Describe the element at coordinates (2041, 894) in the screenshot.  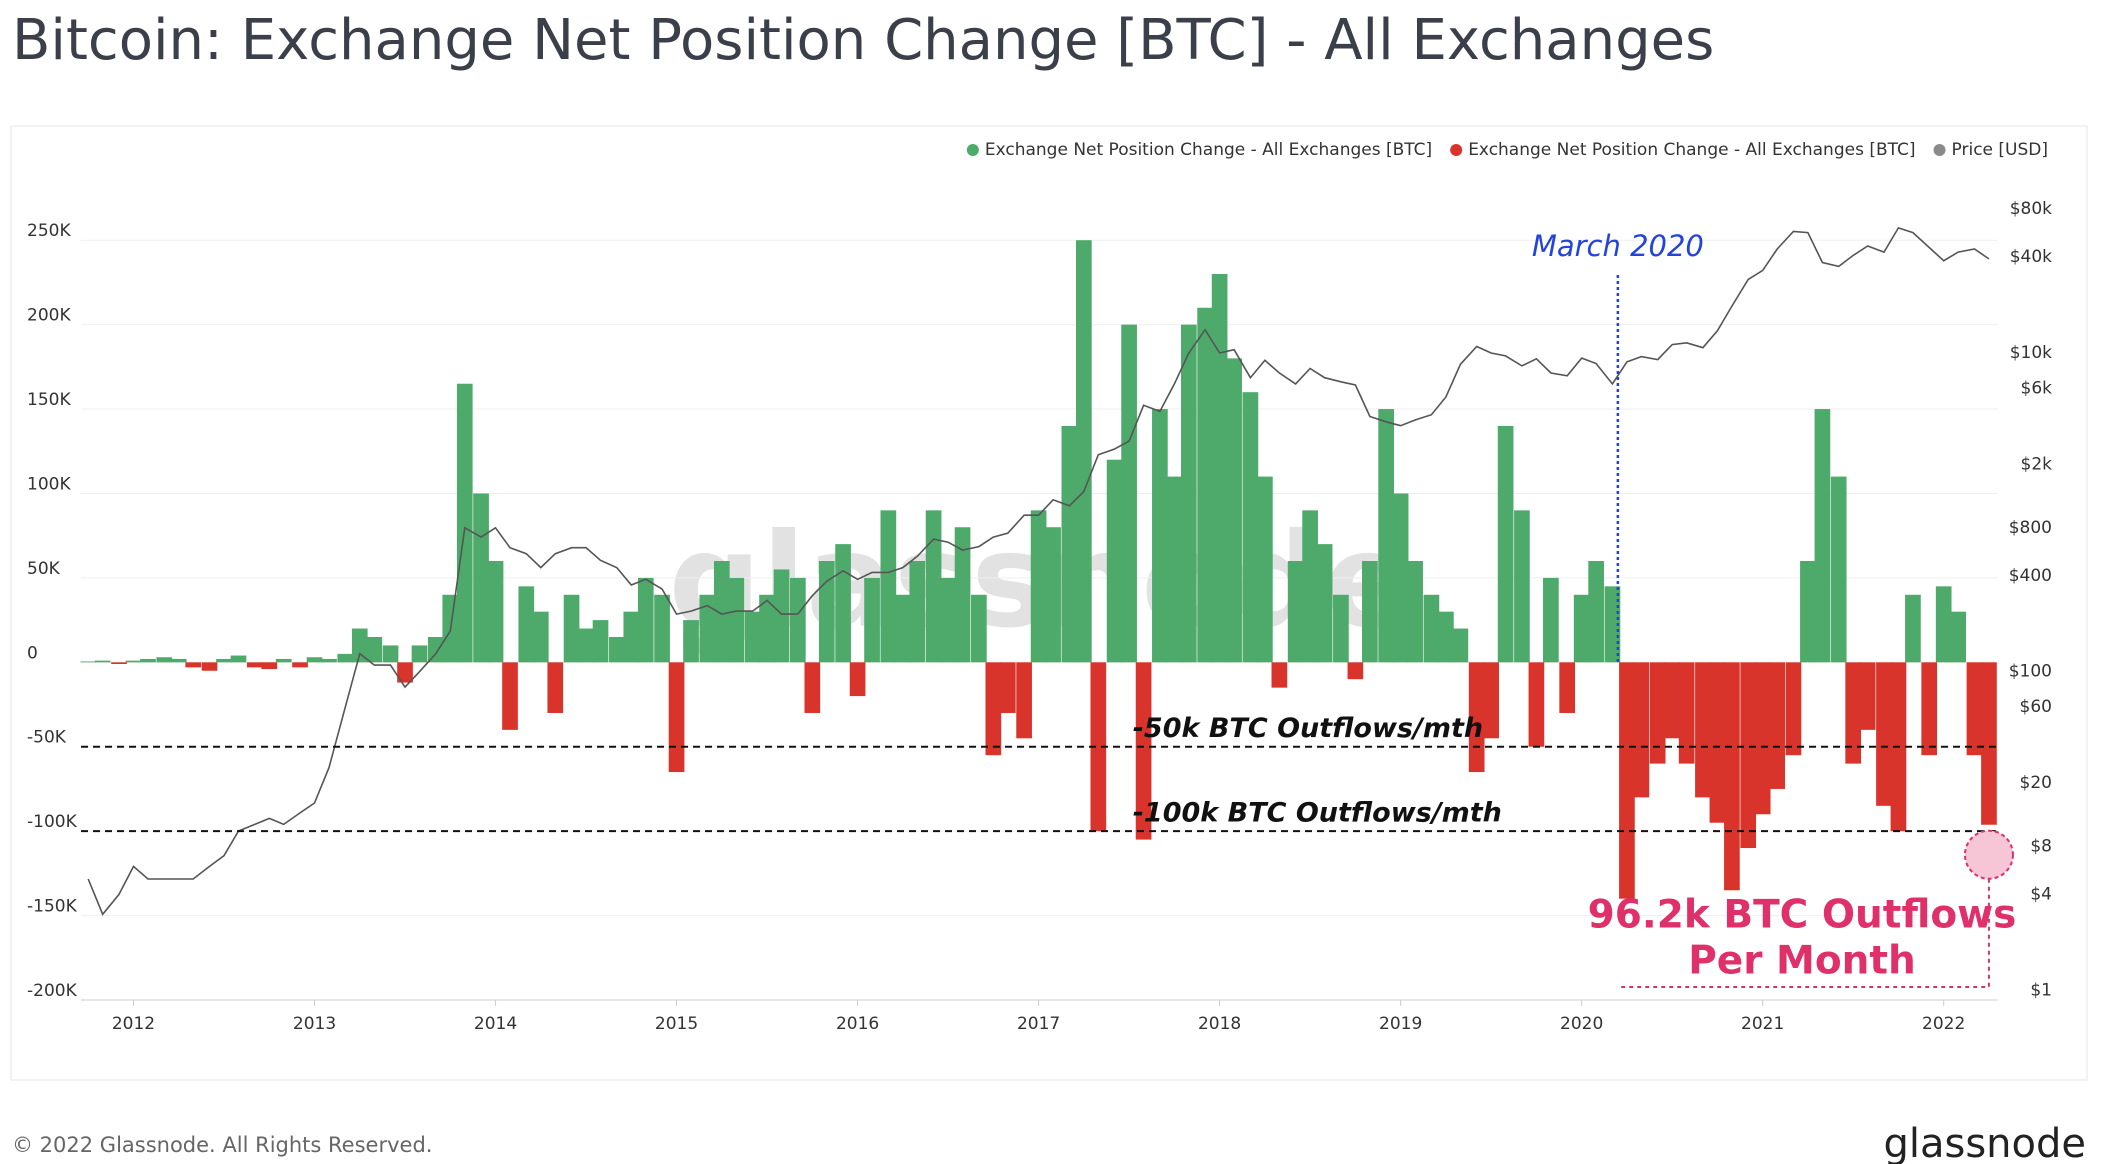
I see `y2-tick-label: $4` at that location.